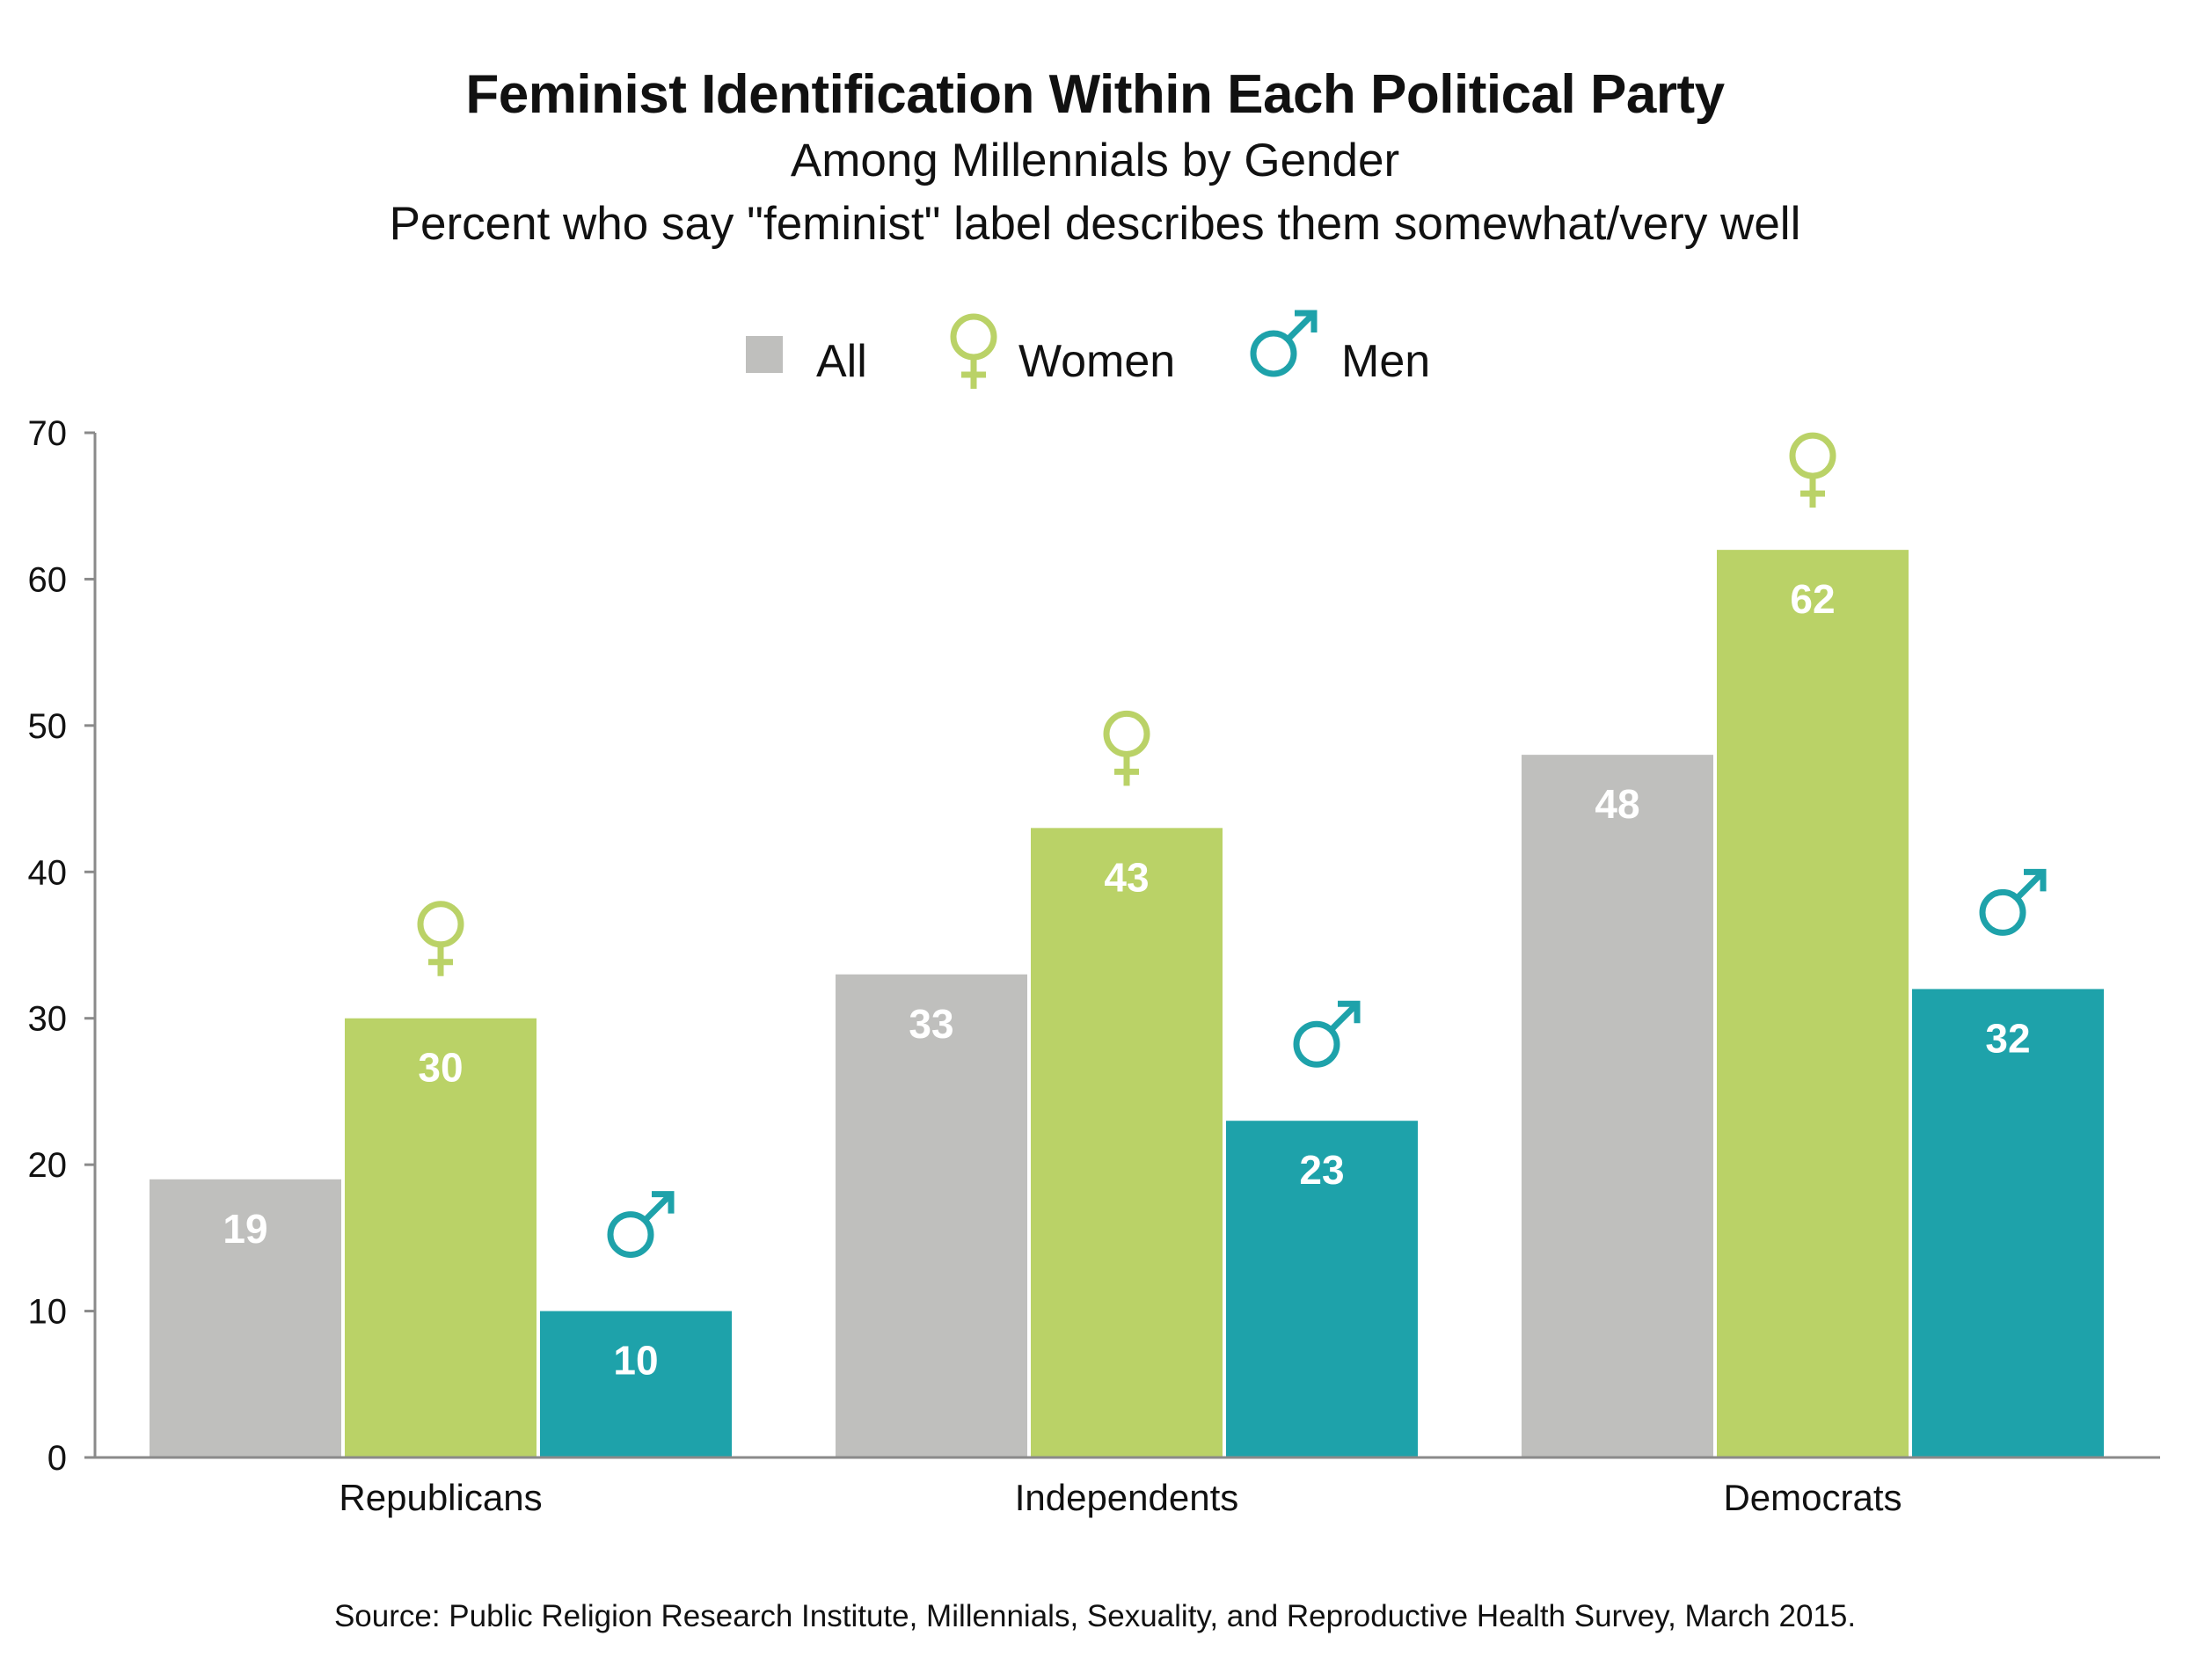  I want to click on legend-label-all: All, so click(841, 361).